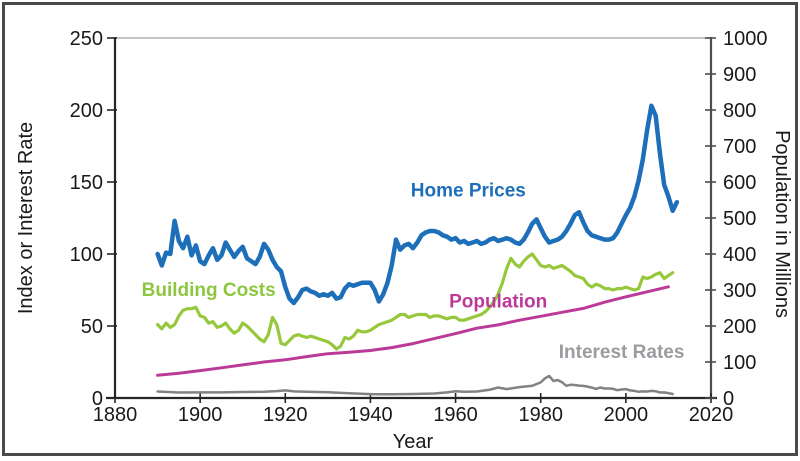  Describe the element at coordinates (739, 111) in the screenshot. I see `right-tick-label: 800` at that location.